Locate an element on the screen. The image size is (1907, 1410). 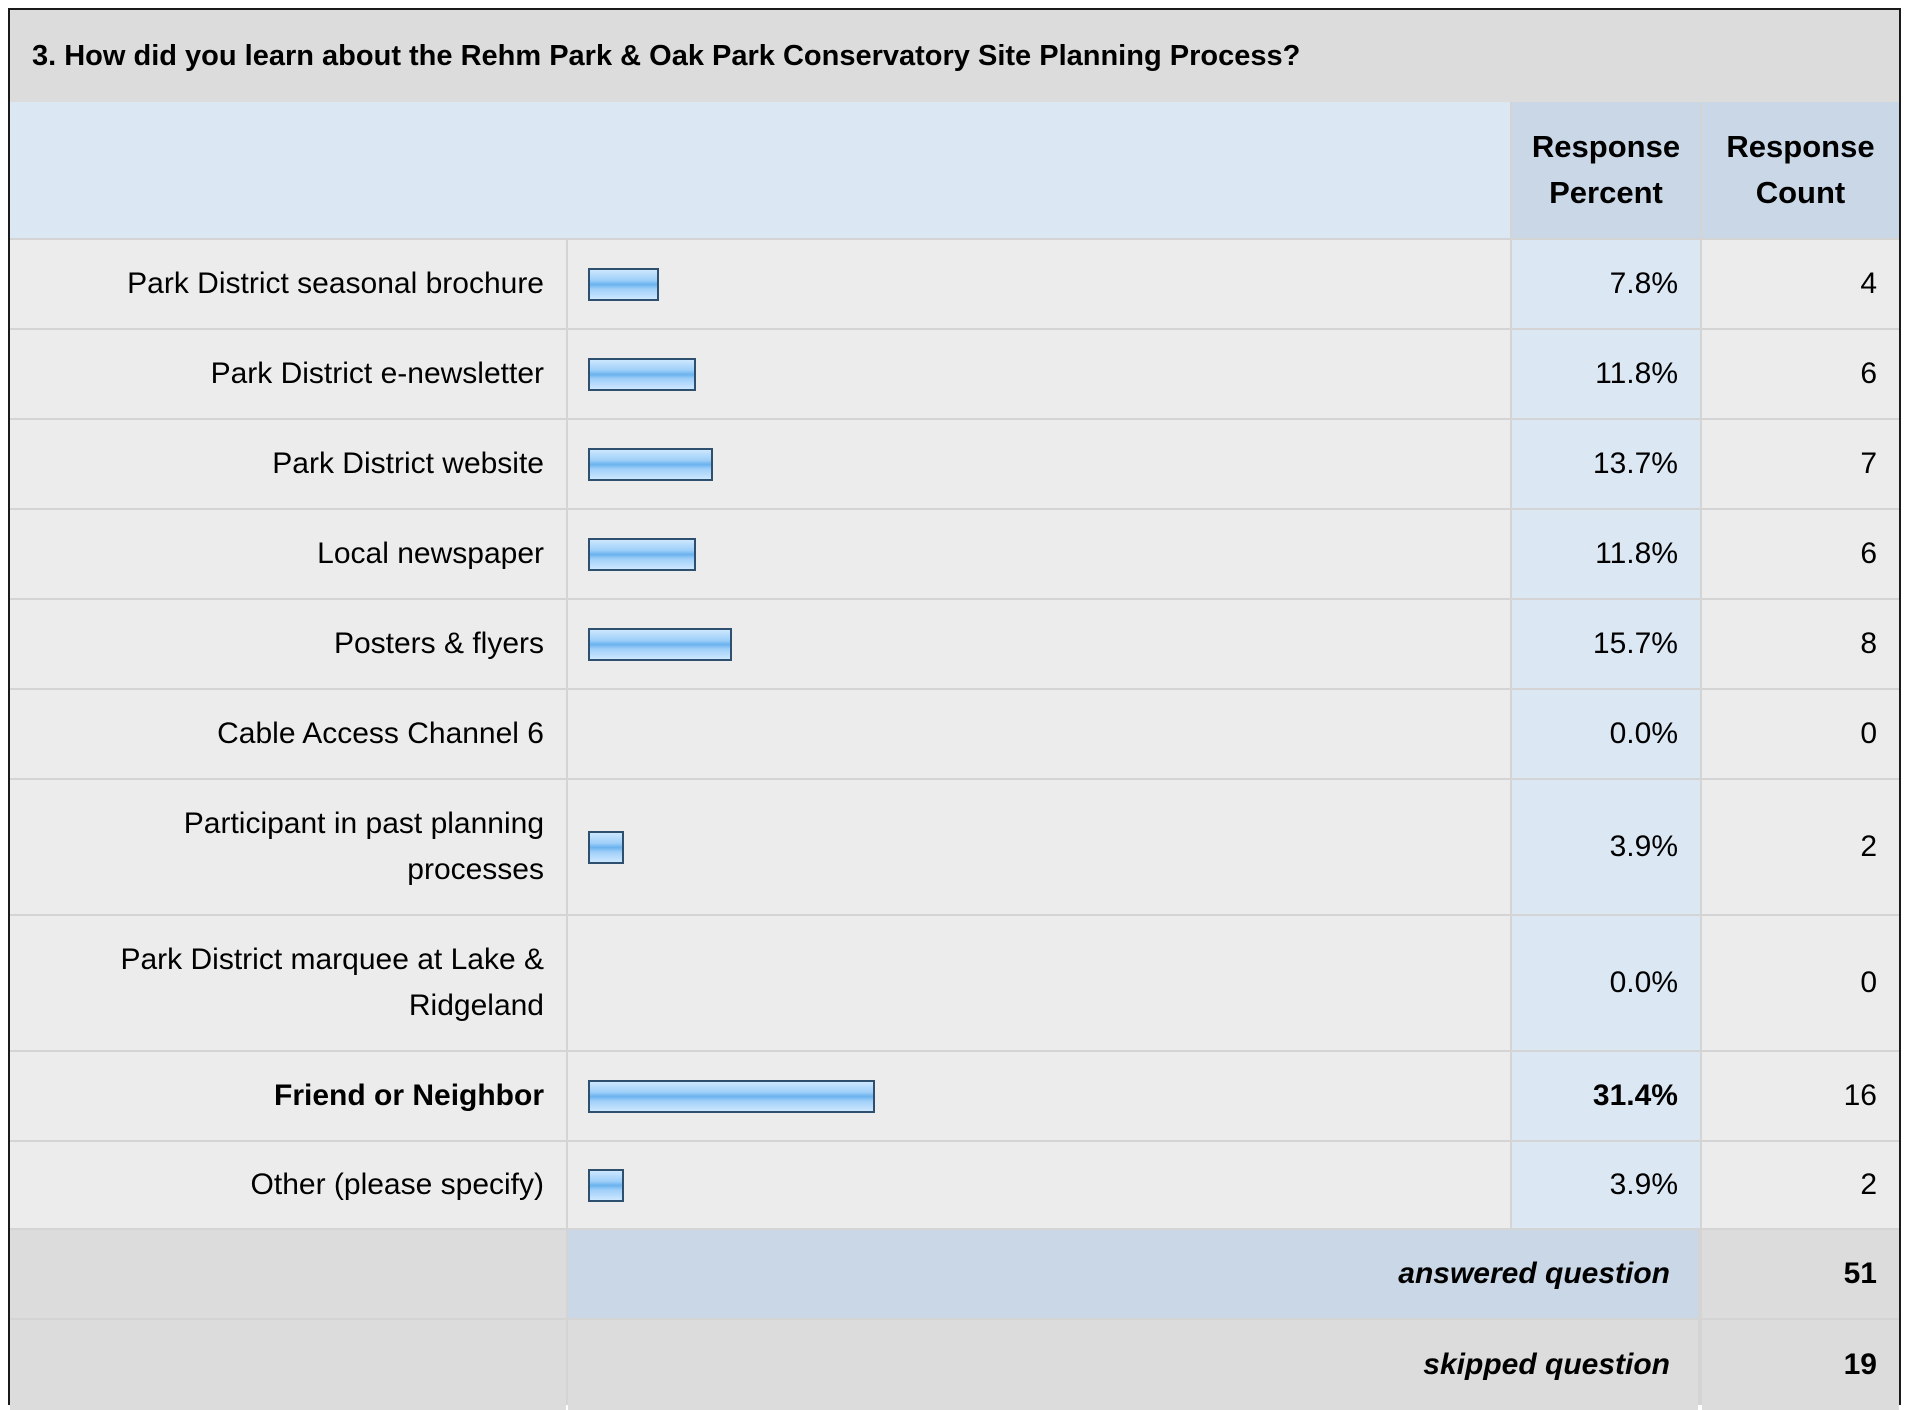
skipped-question-label: skipped question is located at coordinates (1133, 1365).